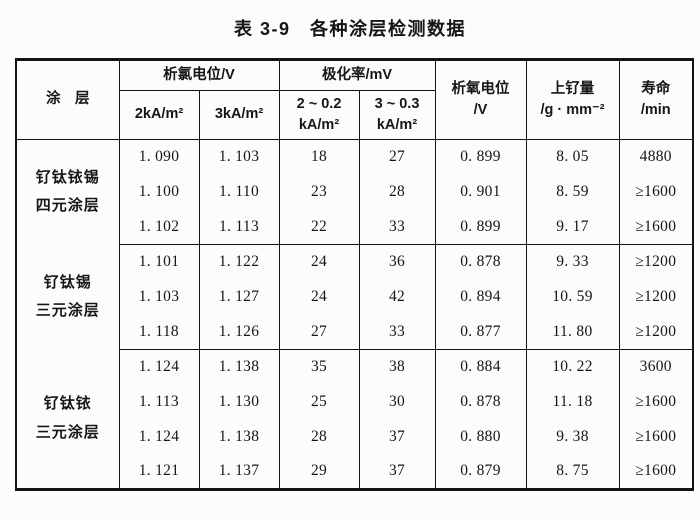 The width and height of the screenshot is (700, 520). What do you see at coordinates (480, 332) in the screenshot?
I see `data-cell: 0. 877` at bounding box center [480, 332].